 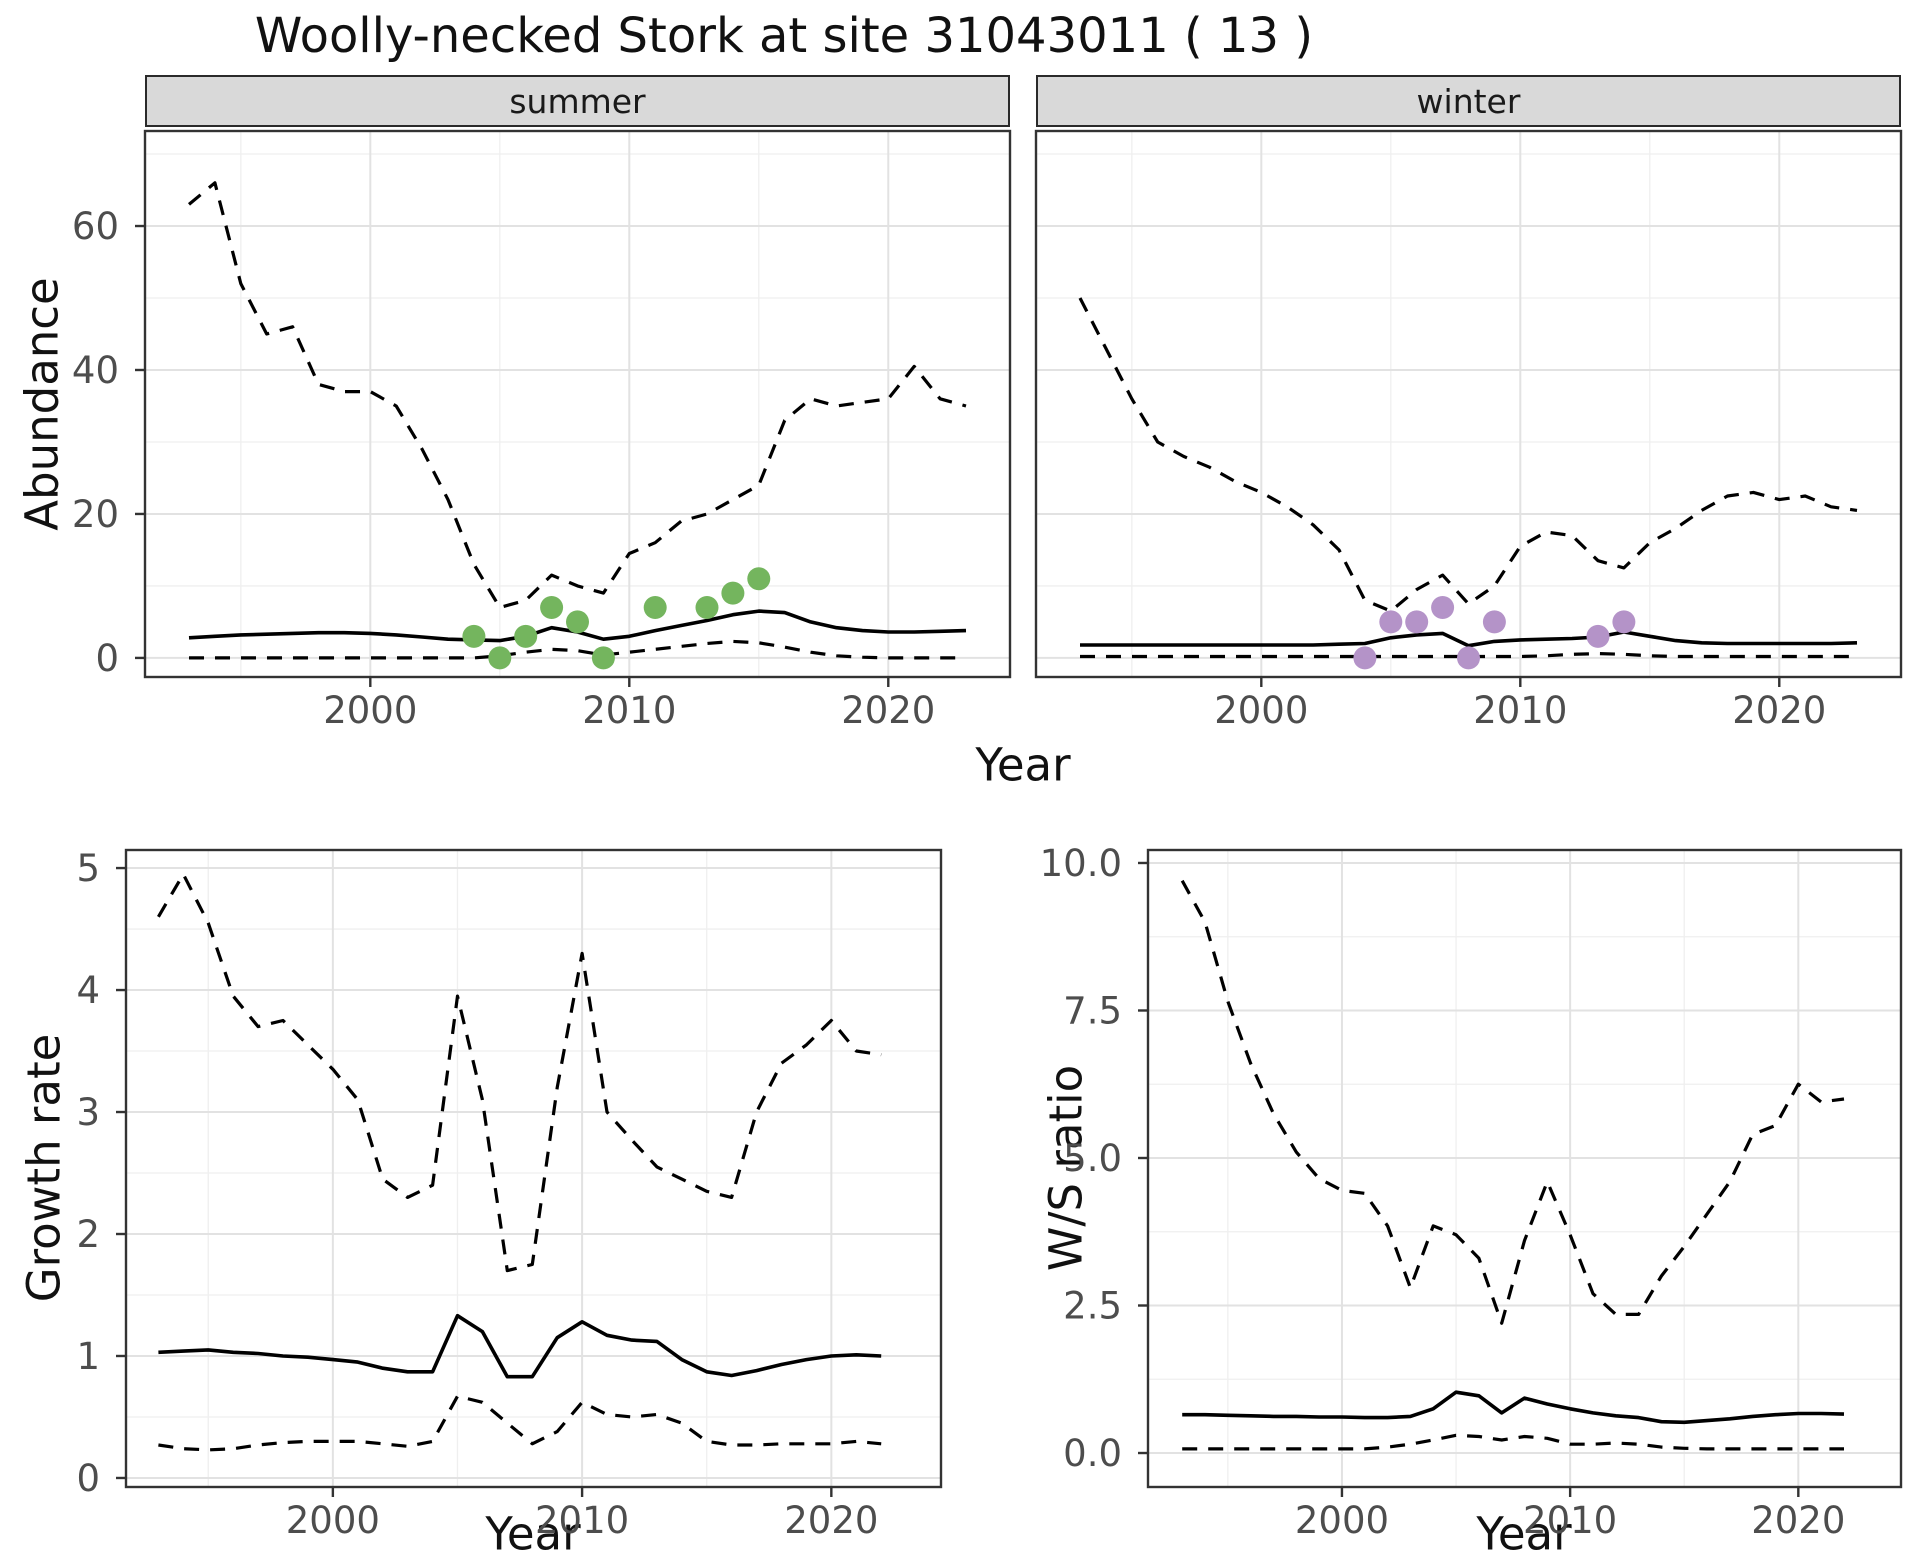 What do you see at coordinates (88, 1356) in the screenshot?
I see `y-tick-label: 1` at bounding box center [88, 1356].